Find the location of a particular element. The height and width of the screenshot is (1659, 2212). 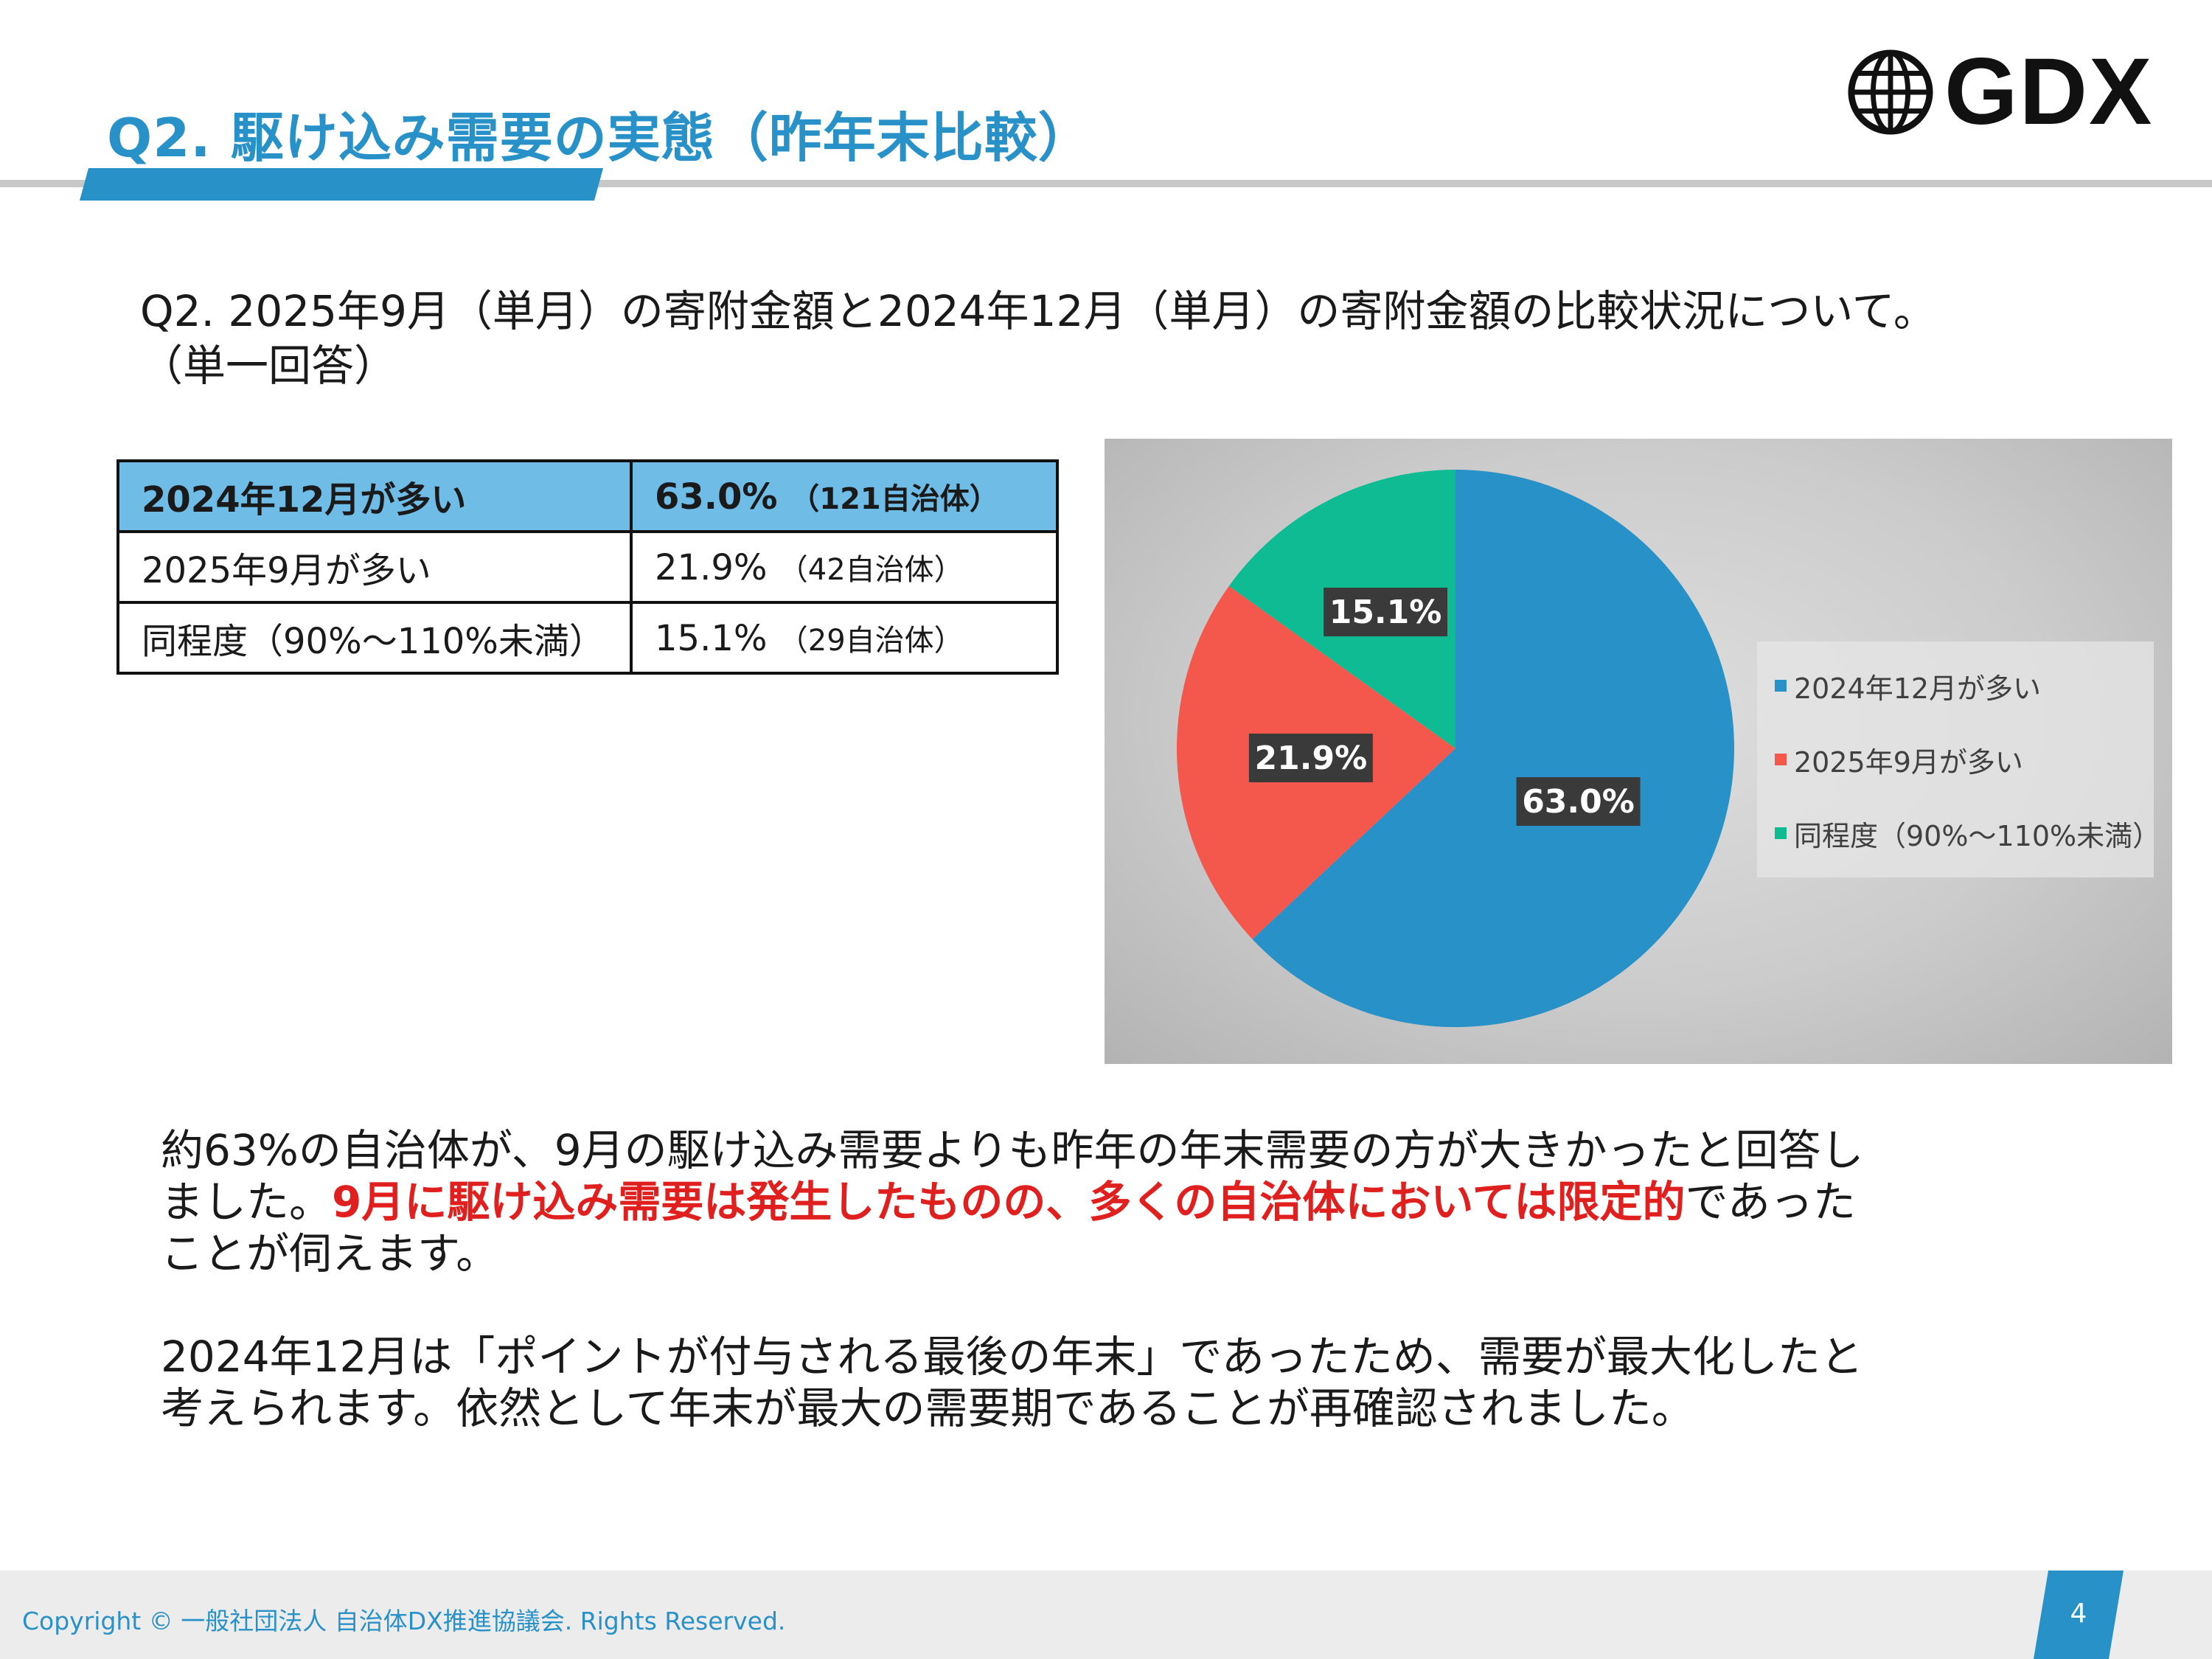

table-row: 2025年9月が多い 21.9% （42自治体） is located at coordinates (587, 567).